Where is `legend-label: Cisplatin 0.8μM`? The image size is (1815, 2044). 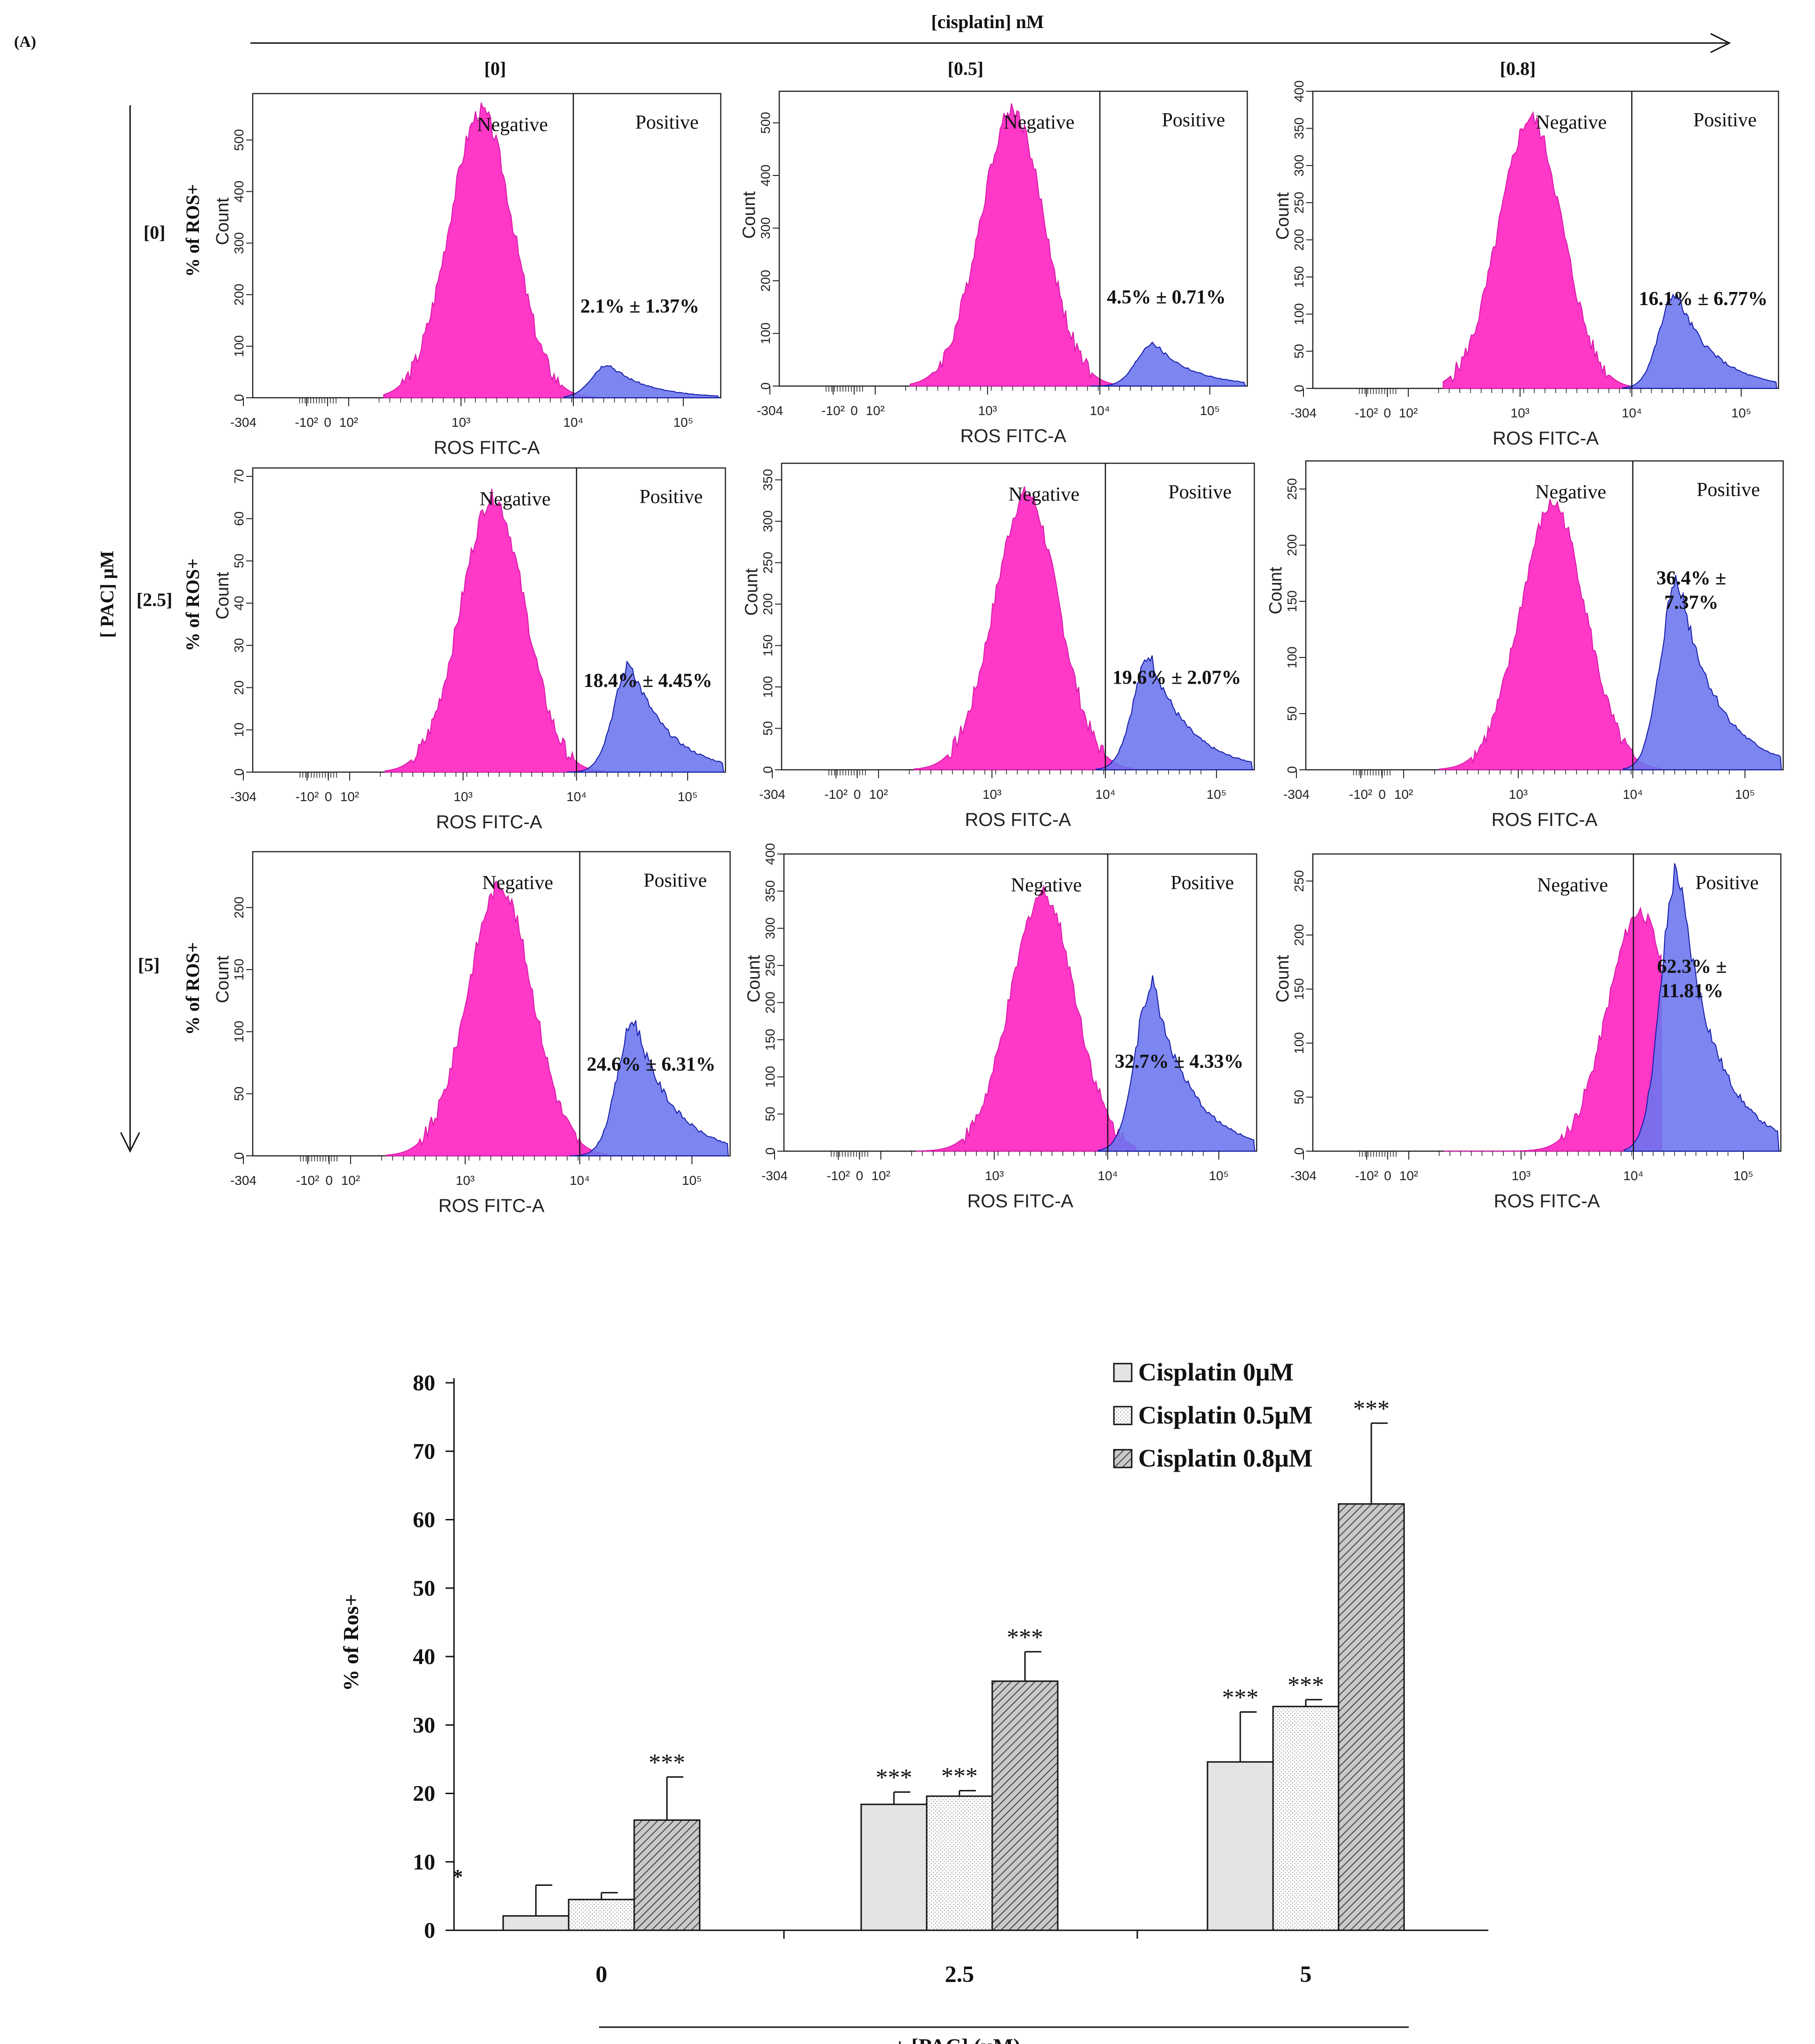
legend-label: Cisplatin 0.8μM is located at coordinates (1225, 1458).